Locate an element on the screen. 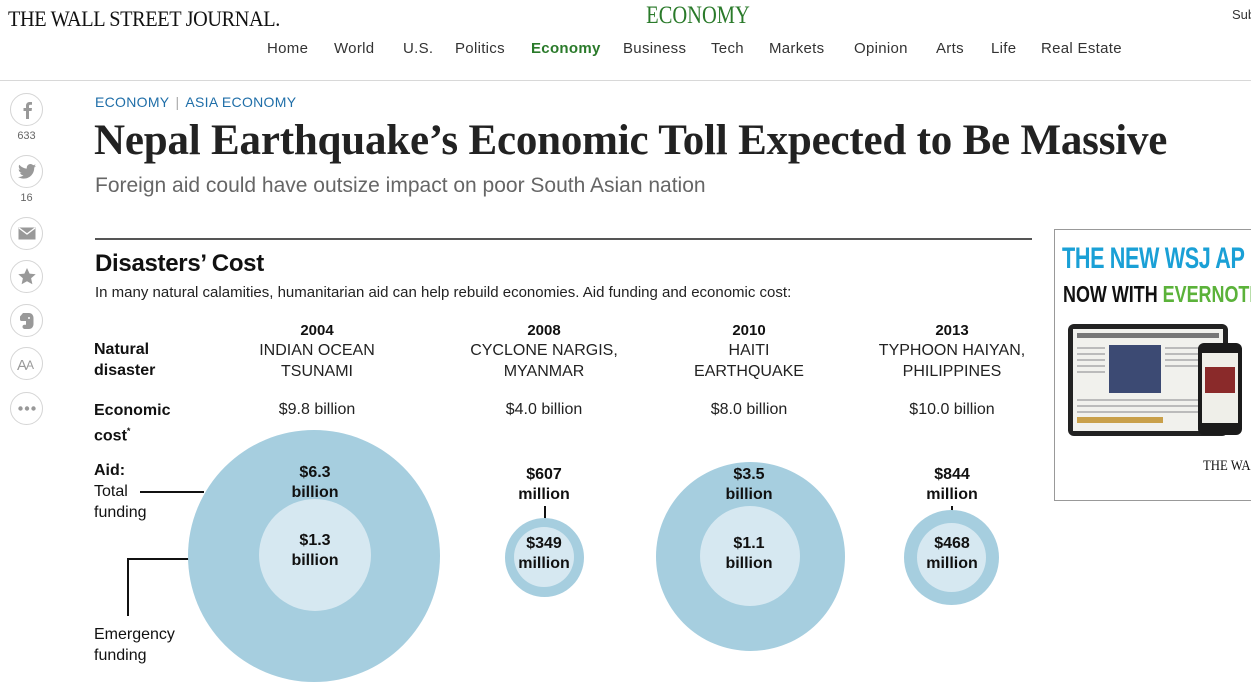 This screenshot has width=1251, height=687. email-icon is located at coordinates (26, 233).